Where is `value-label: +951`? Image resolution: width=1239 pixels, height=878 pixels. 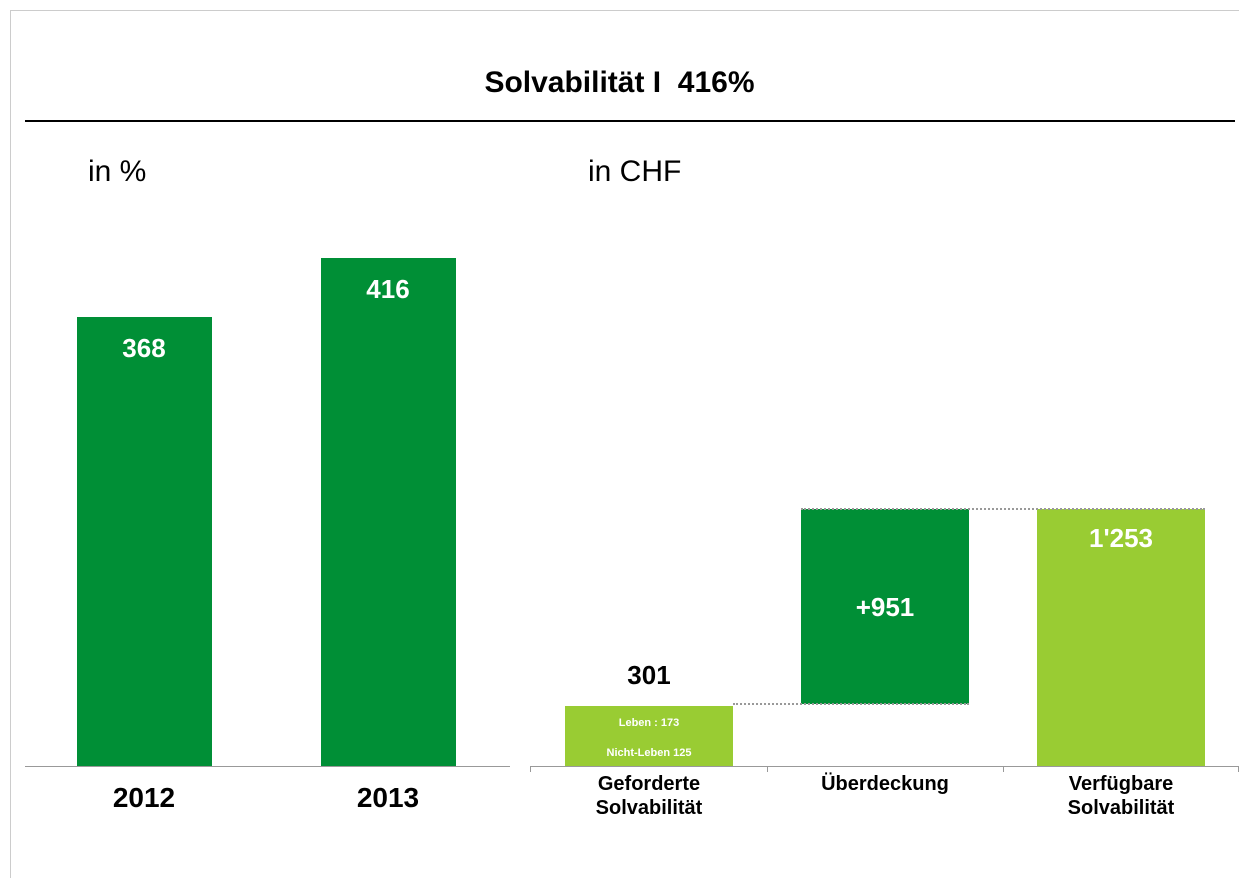
value-label: +951 is located at coordinates (885, 606).